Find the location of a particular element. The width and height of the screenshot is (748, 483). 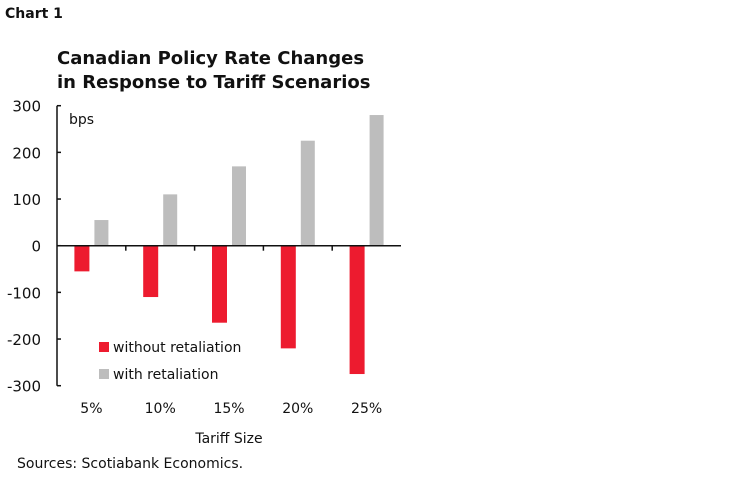

x-axis-title: Tariff Size is located at coordinates (228, 439).